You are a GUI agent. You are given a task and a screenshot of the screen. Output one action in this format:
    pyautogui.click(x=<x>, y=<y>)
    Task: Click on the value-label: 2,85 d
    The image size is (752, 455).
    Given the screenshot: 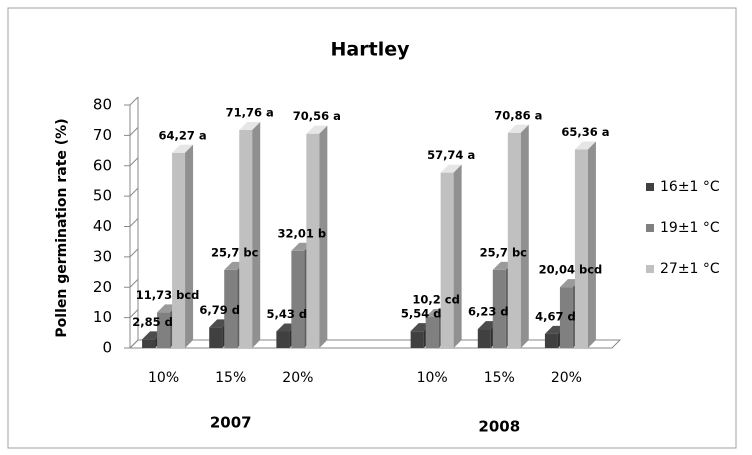 What is the action you would take?
    pyautogui.click(x=152, y=322)
    